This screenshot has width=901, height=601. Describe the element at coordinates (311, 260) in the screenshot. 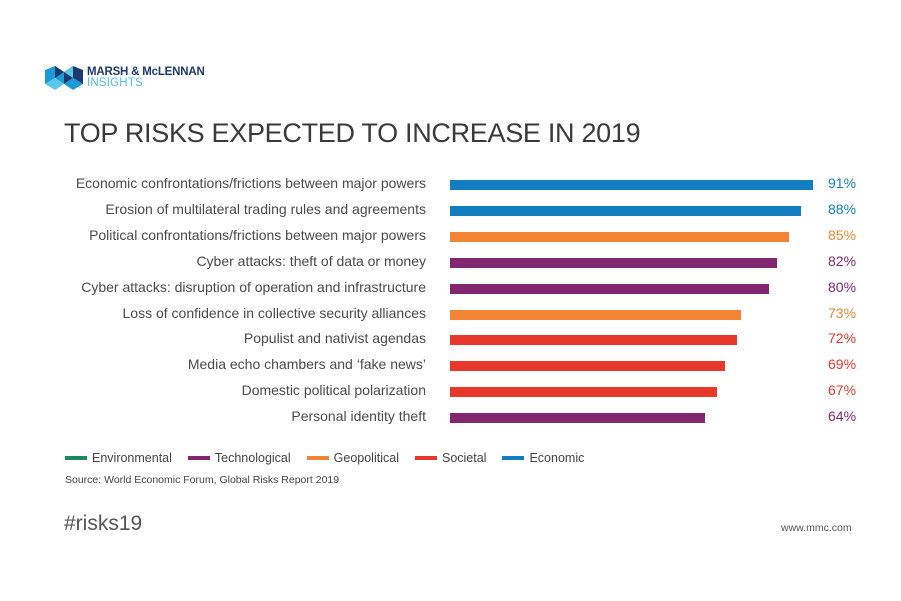

I see `category-label: Cyber attacks: theft of data or money` at that location.